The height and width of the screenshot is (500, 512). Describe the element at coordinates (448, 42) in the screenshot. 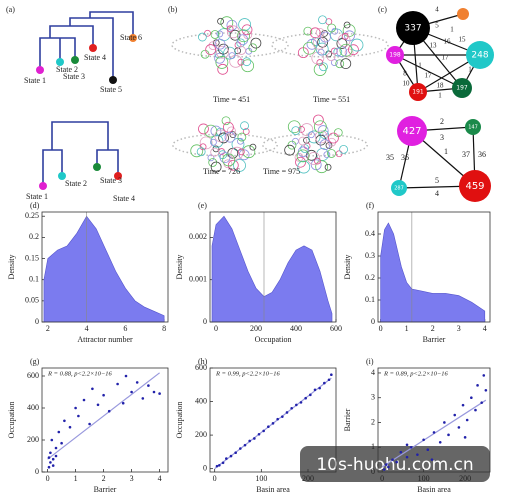

I see `edge-label: 16` at that location.